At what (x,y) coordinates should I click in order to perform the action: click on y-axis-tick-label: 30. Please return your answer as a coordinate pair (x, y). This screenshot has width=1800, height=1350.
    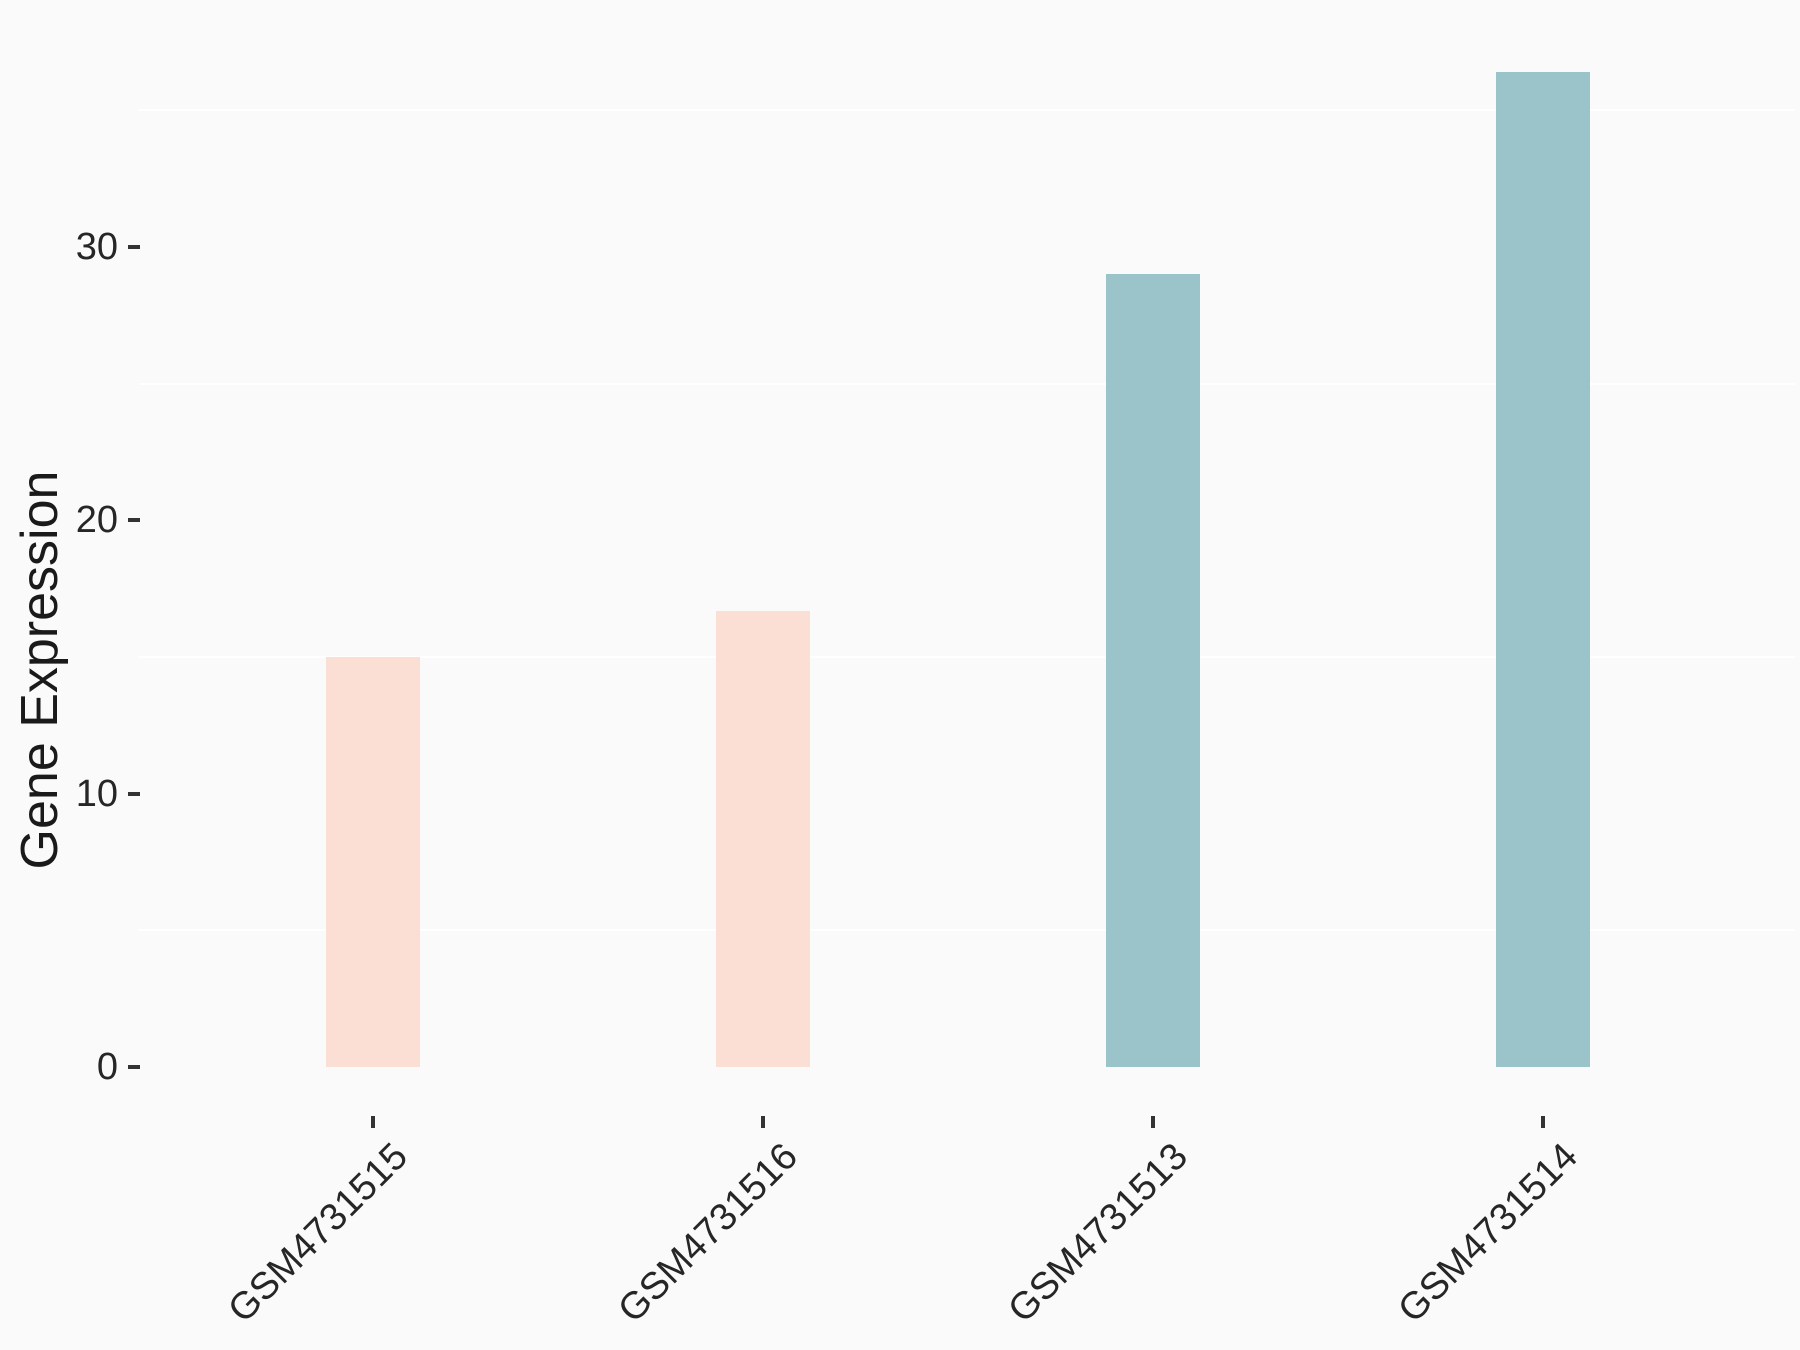
    Looking at the image, I should click on (96, 247).